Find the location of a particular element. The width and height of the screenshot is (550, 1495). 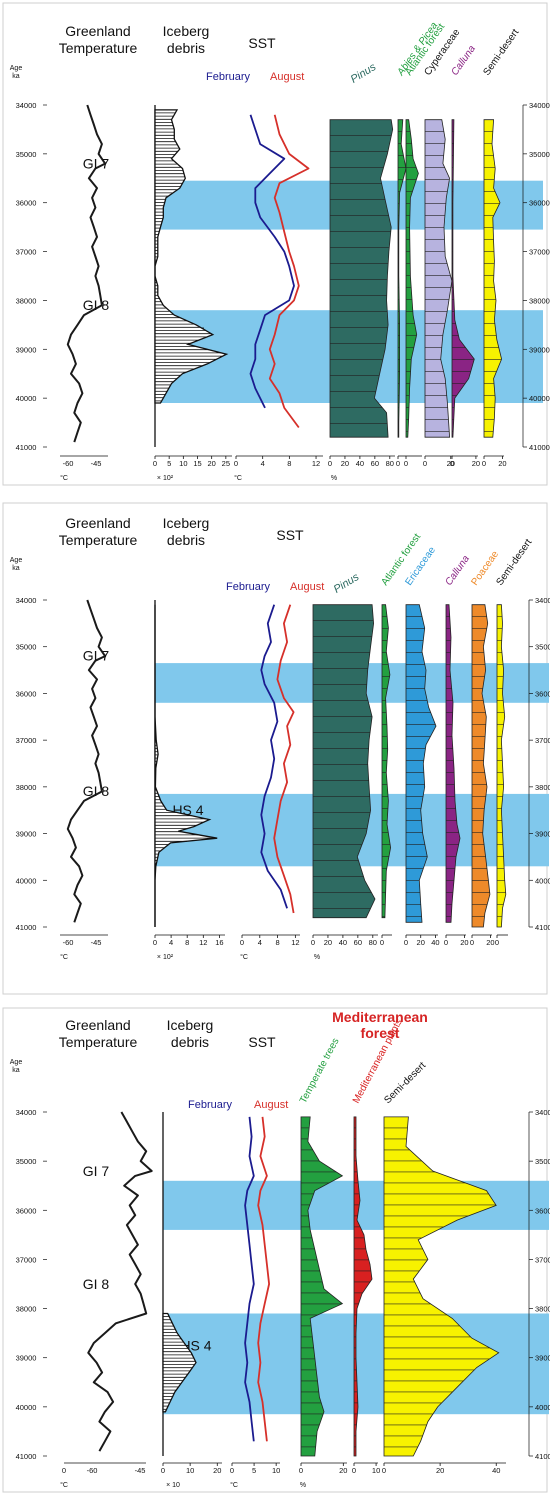

mediterranean-title: forest is located at coordinates (380, 1033).